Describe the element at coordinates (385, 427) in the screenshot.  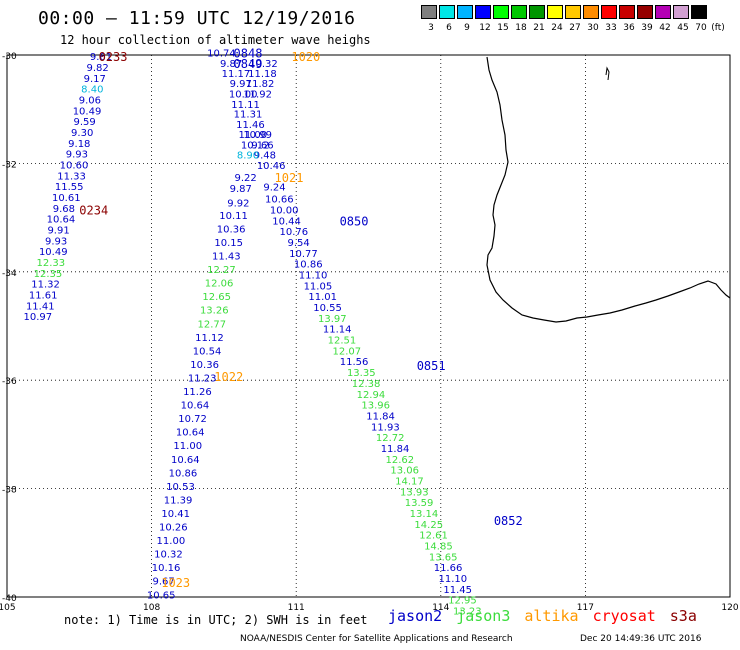
I see `wave-height-value: 11.93` at that location.